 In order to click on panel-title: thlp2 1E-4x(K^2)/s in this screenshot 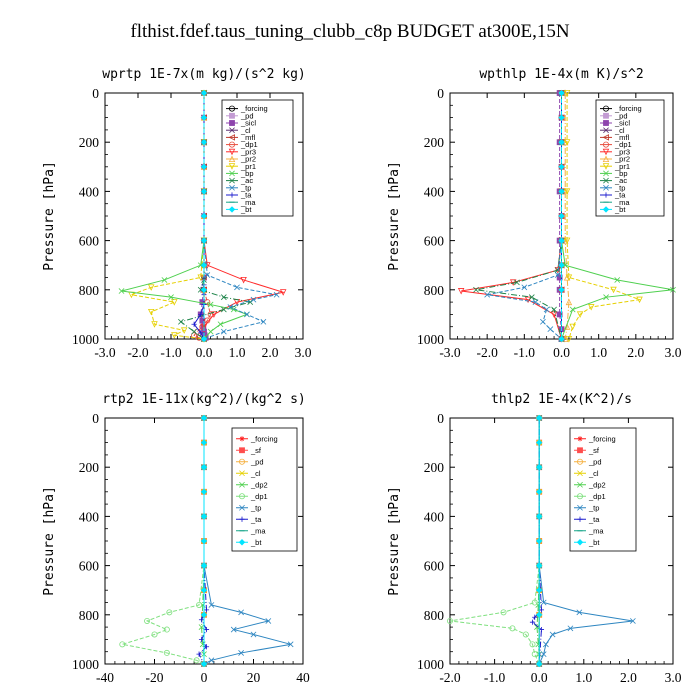, I will do `click(561, 399)`.